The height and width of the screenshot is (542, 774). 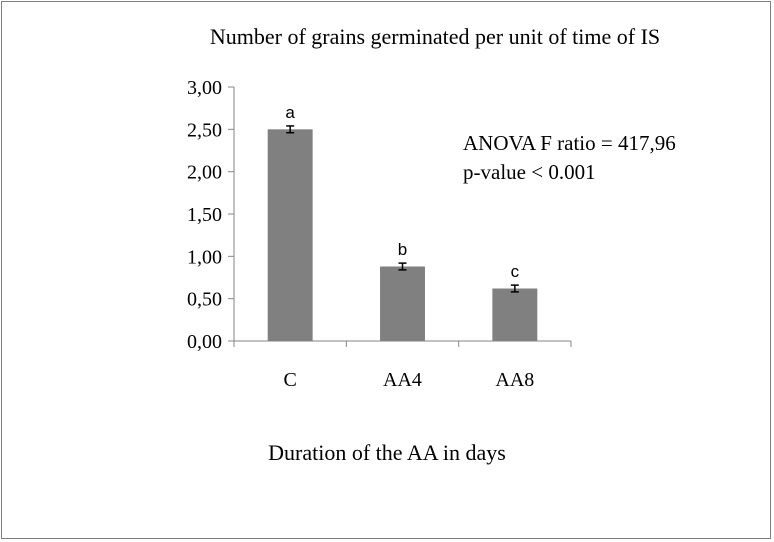 I want to click on significance-letter: a, so click(x=290, y=112).